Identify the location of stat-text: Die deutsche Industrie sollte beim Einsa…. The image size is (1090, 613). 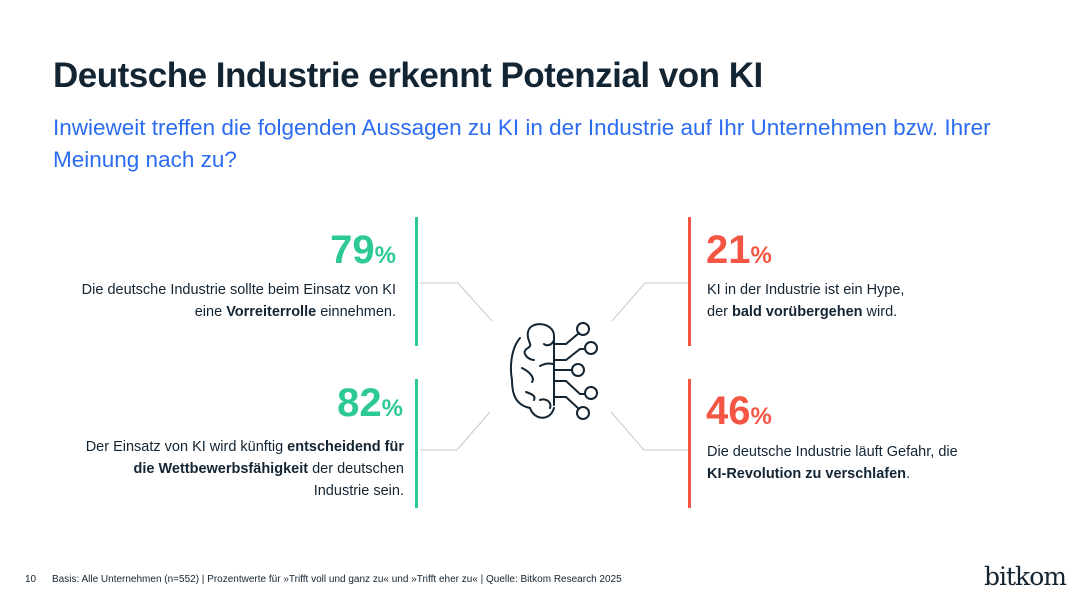
(238, 301).